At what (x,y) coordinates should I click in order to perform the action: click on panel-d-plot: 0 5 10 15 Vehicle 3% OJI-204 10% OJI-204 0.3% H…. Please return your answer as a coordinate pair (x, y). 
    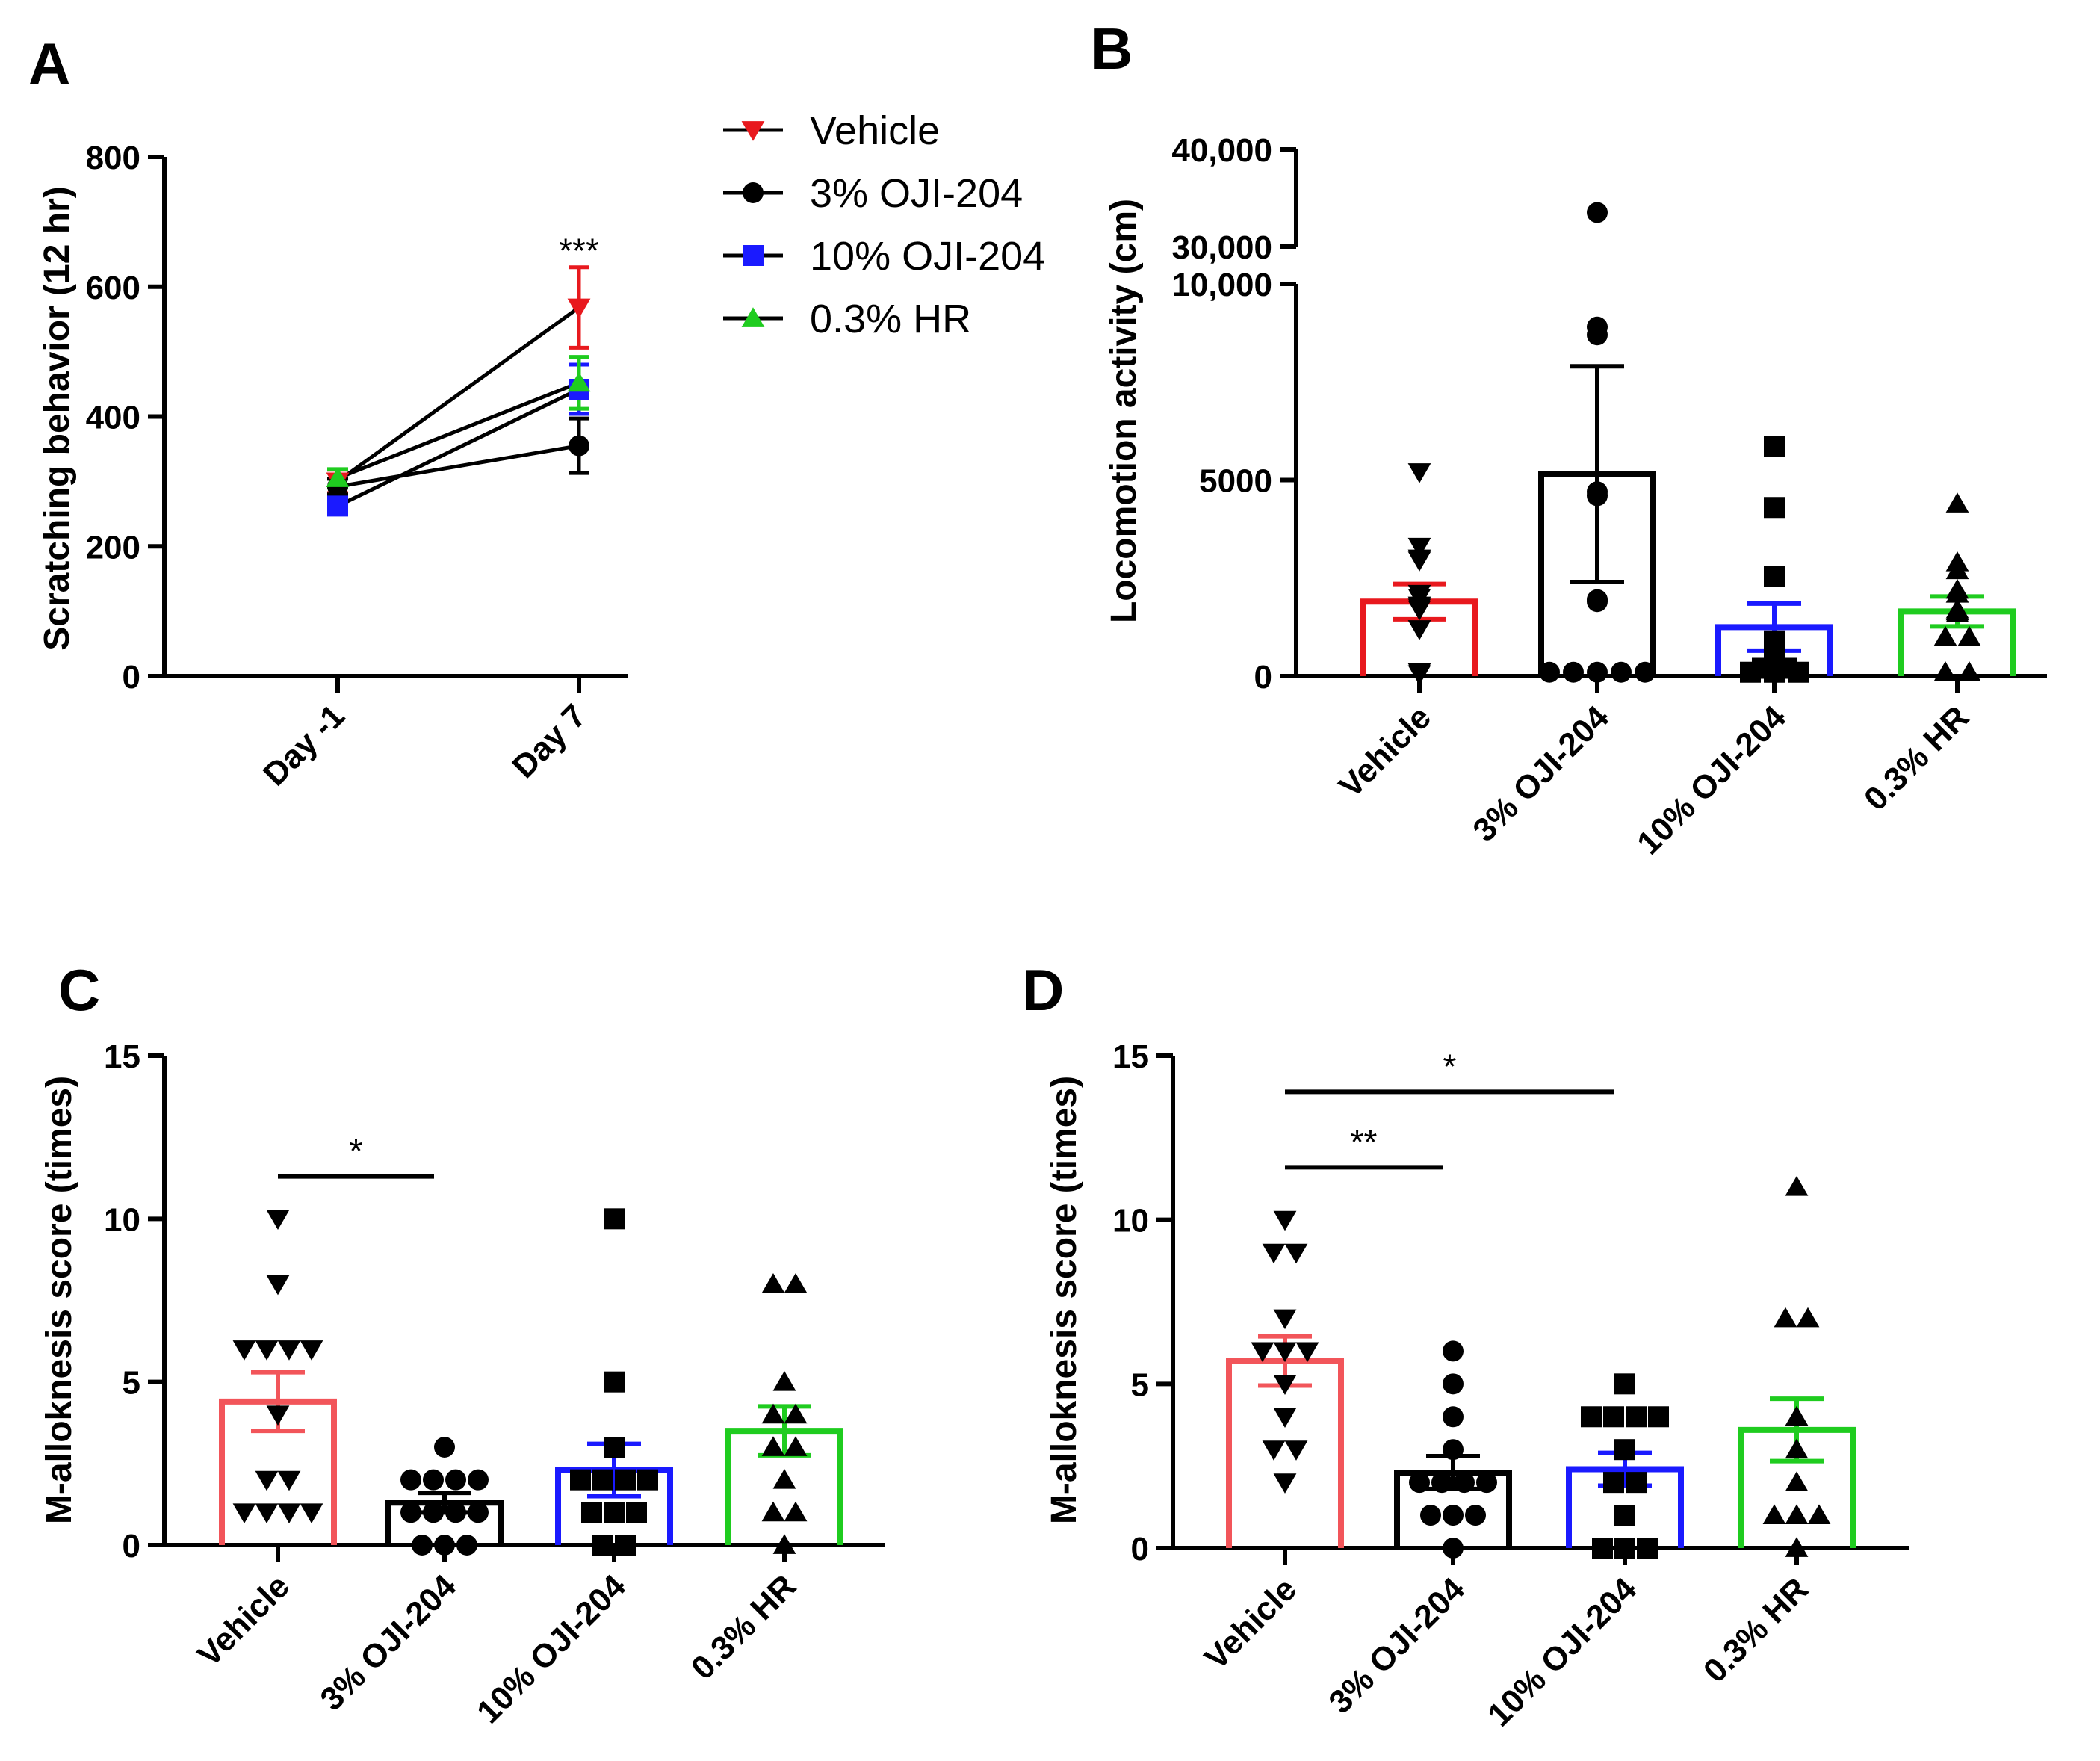
    Looking at the image, I should click on (1510, 1386).